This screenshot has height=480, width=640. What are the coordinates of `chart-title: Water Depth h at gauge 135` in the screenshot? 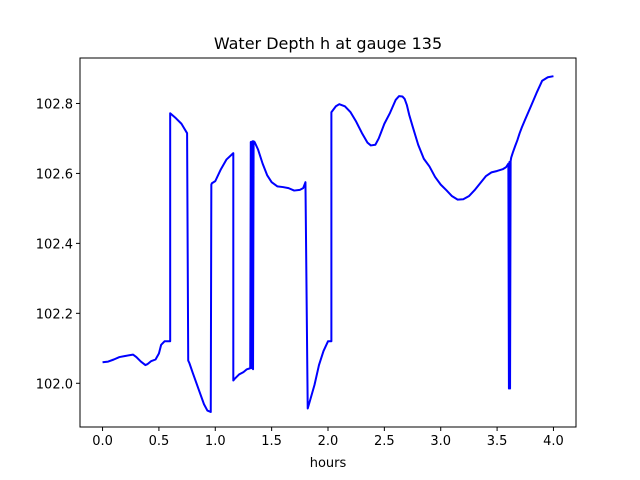 It's located at (328, 43).